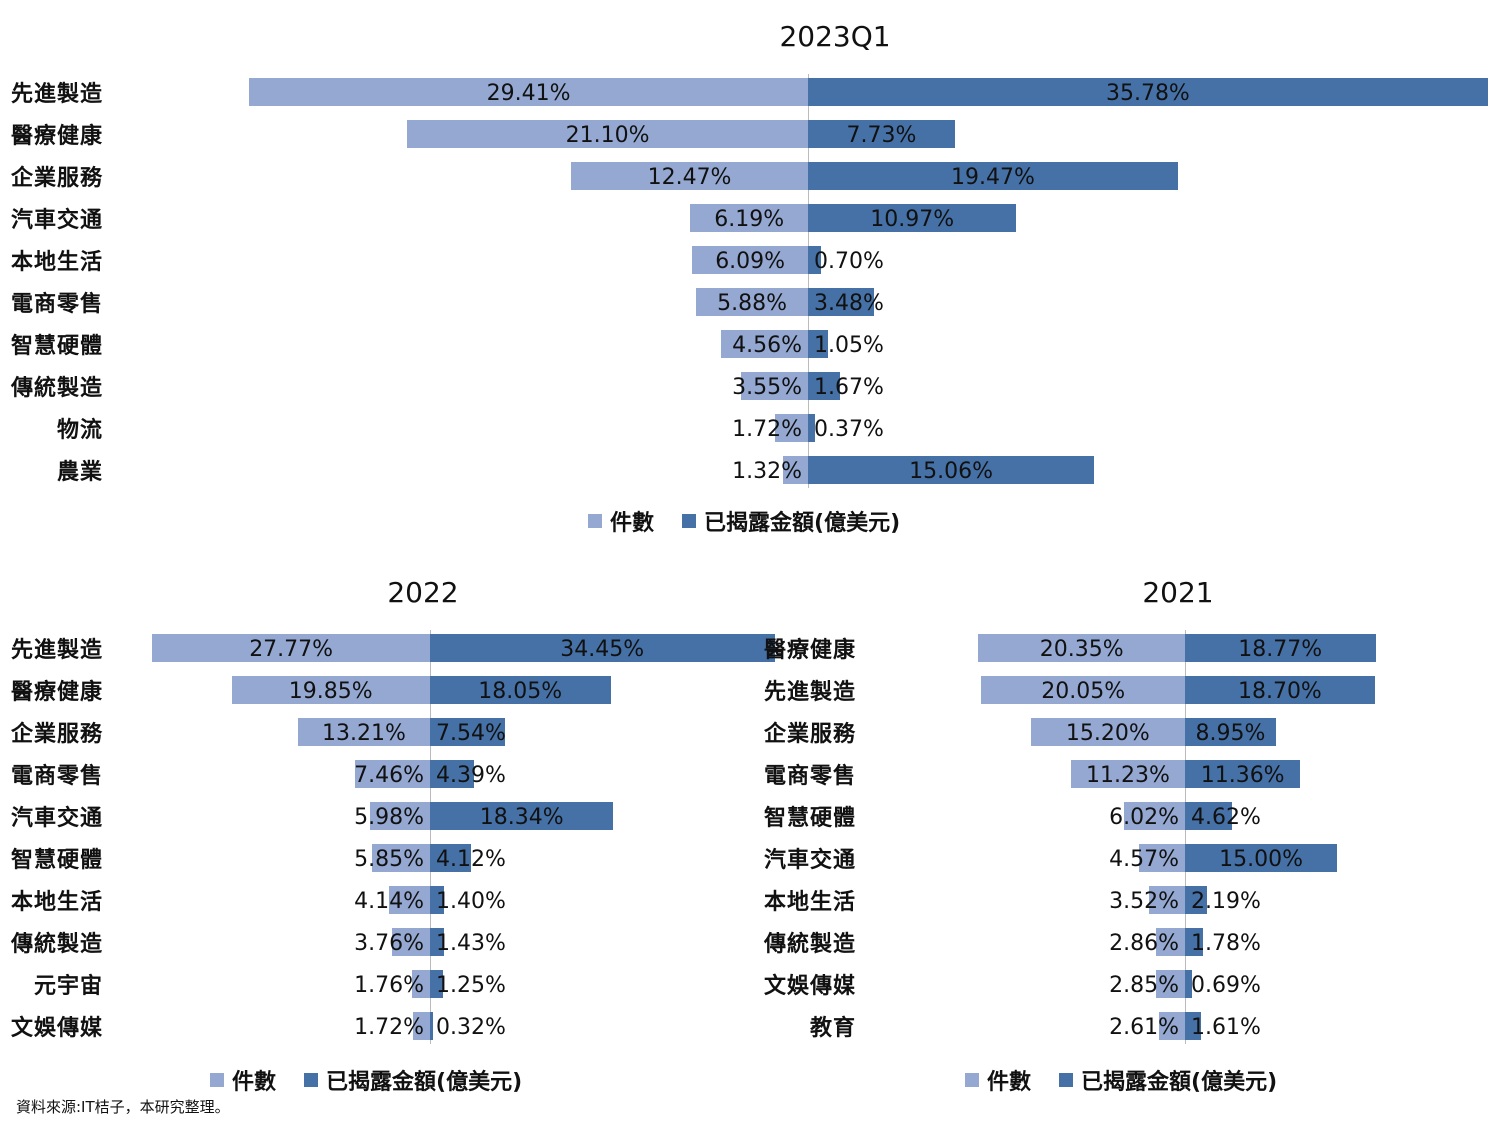  I want to click on chart-2021-title: 2021, so click(1178, 592).